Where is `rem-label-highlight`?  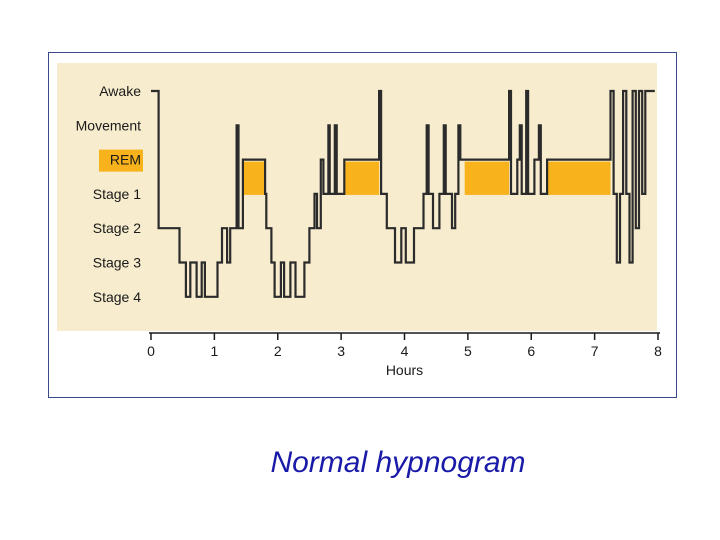 rem-label-highlight is located at coordinates (121, 160).